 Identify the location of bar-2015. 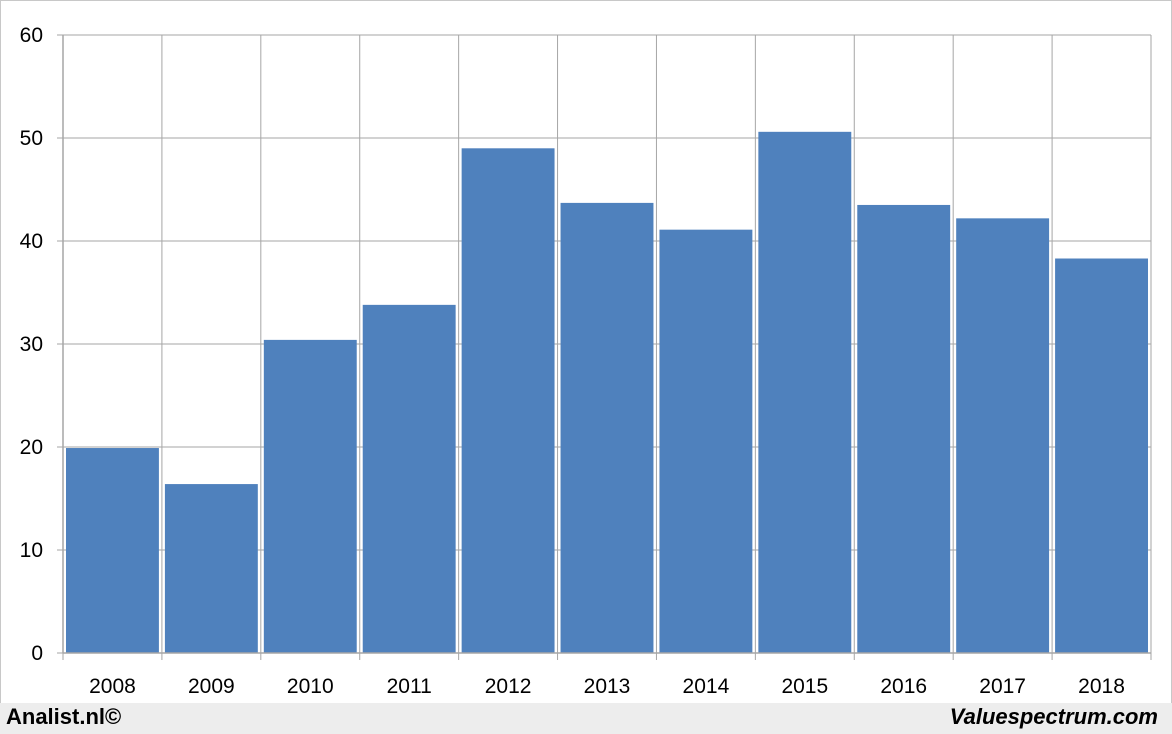
(805, 392).